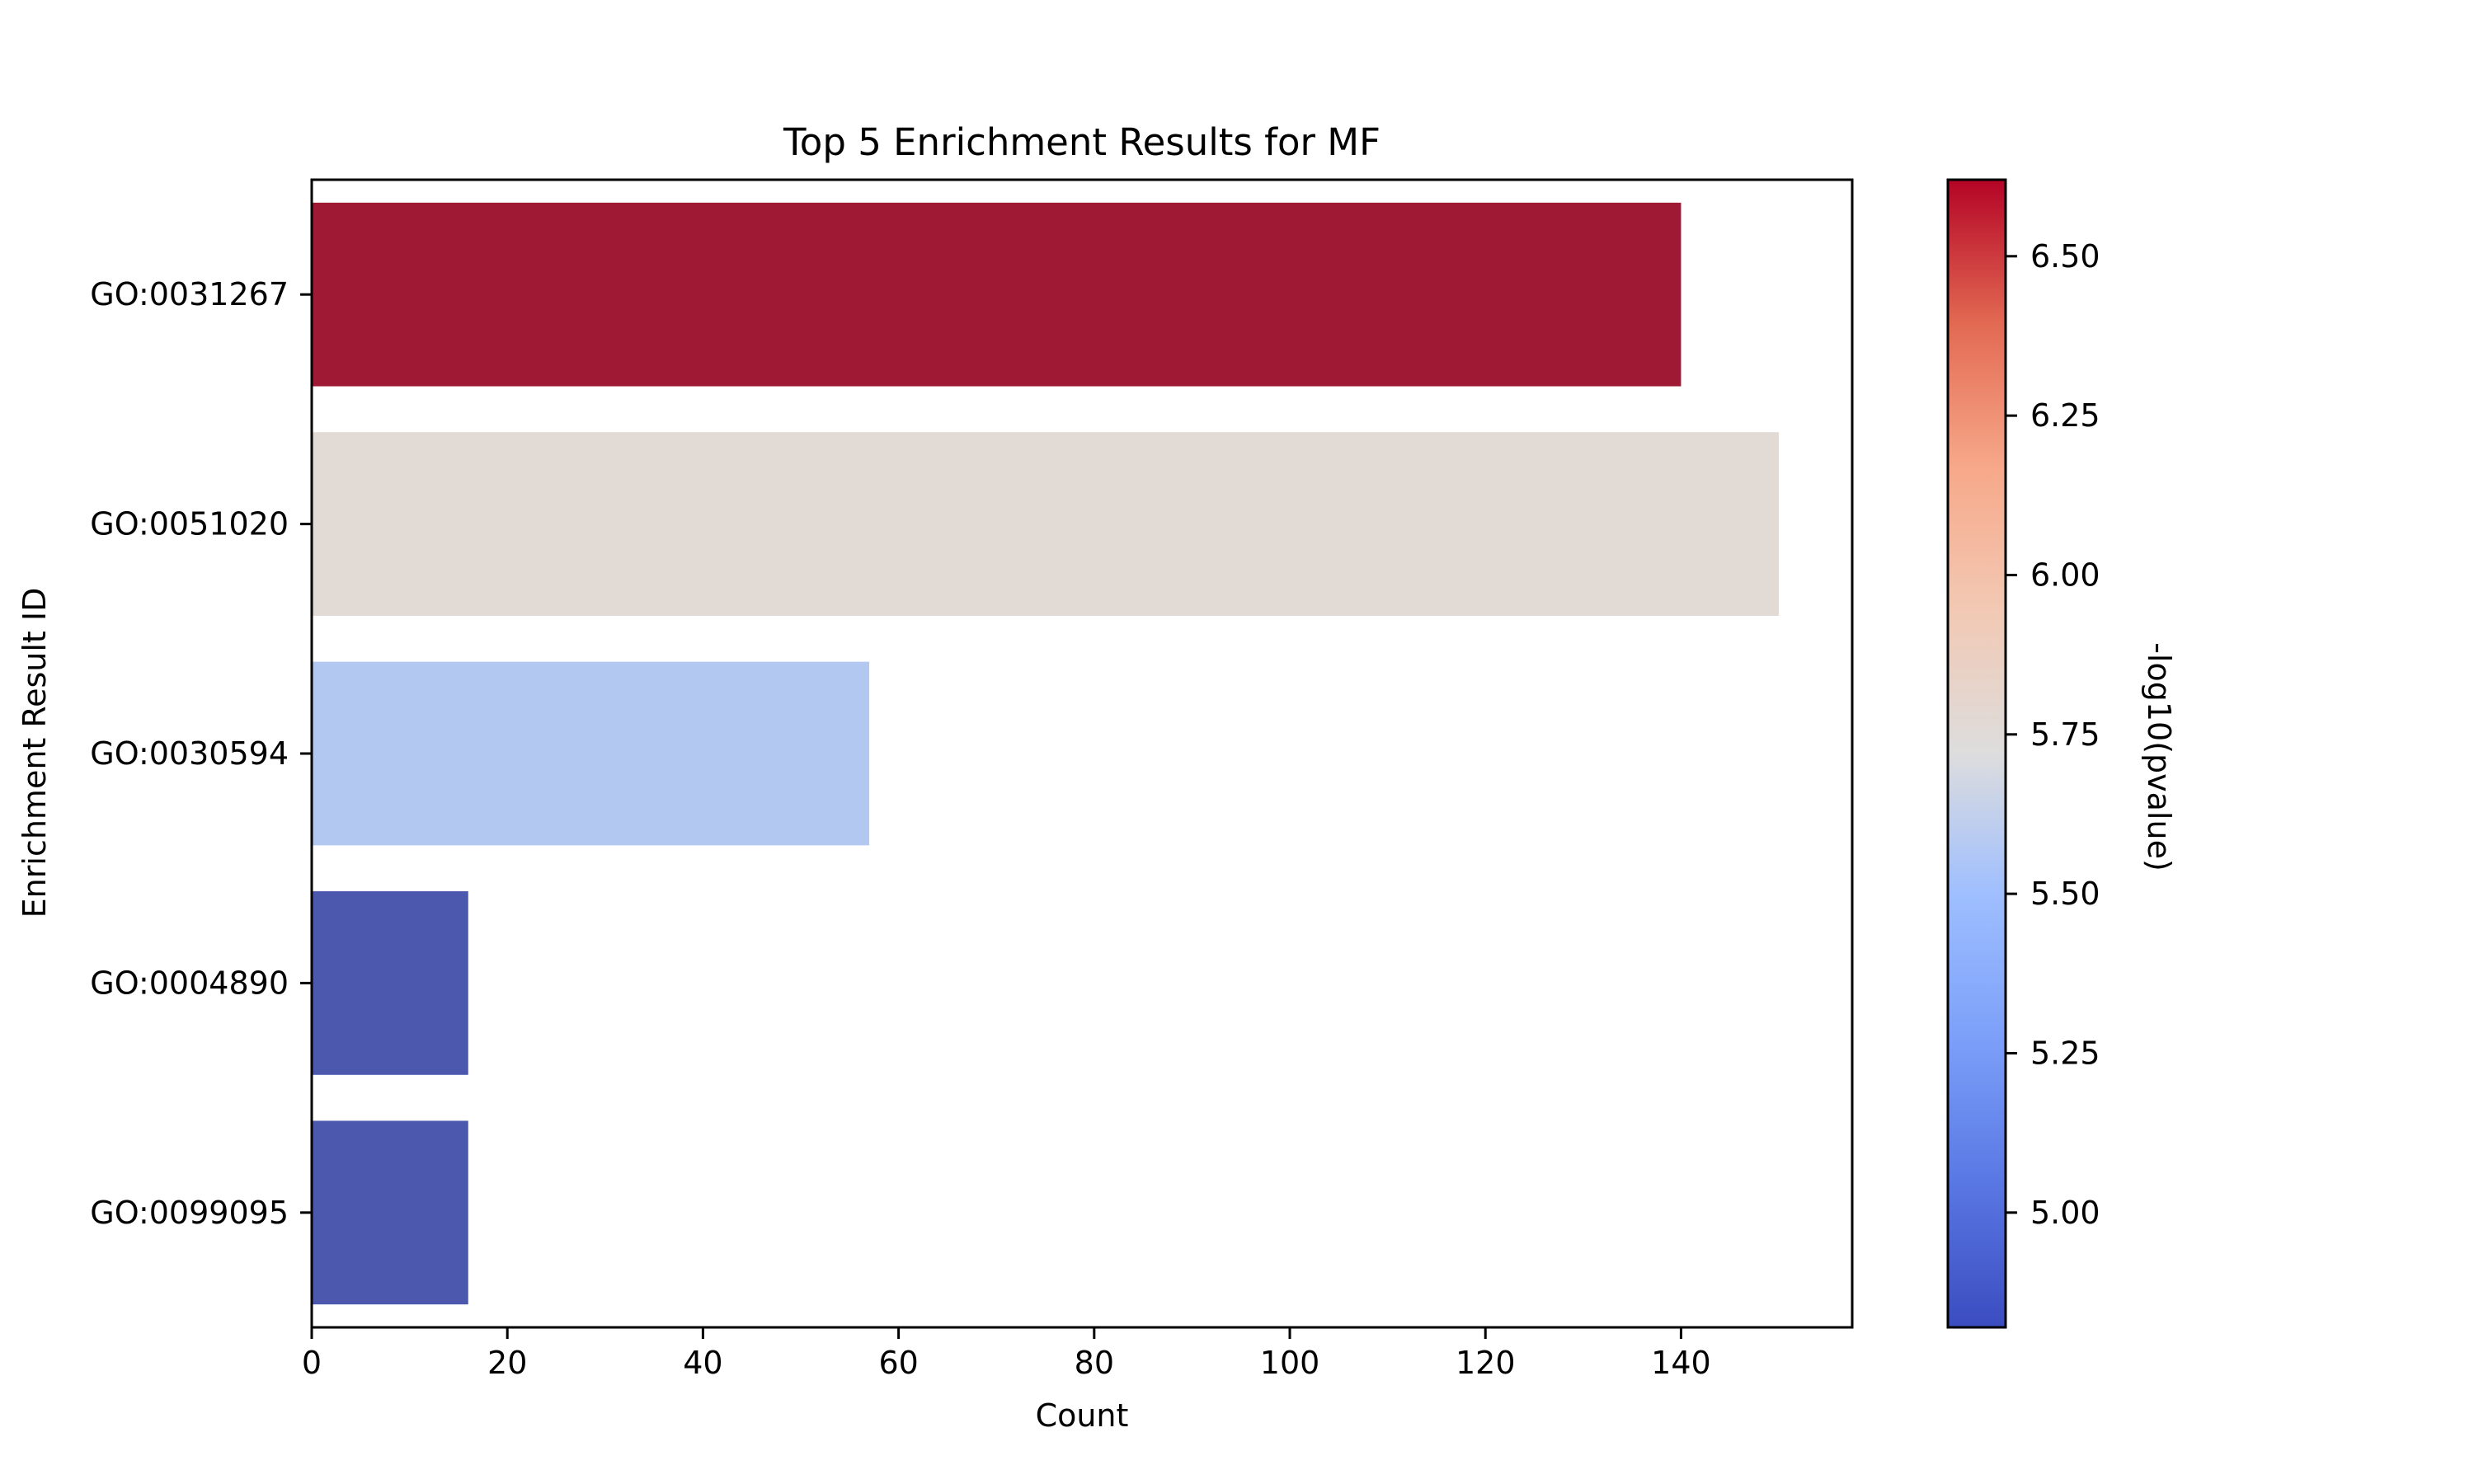 The height and width of the screenshot is (1484, 2474). What do you see at coordinates (390, 1212) in the screenshot?
I see `bar-go0099095` at bounding box center [390, 1212].